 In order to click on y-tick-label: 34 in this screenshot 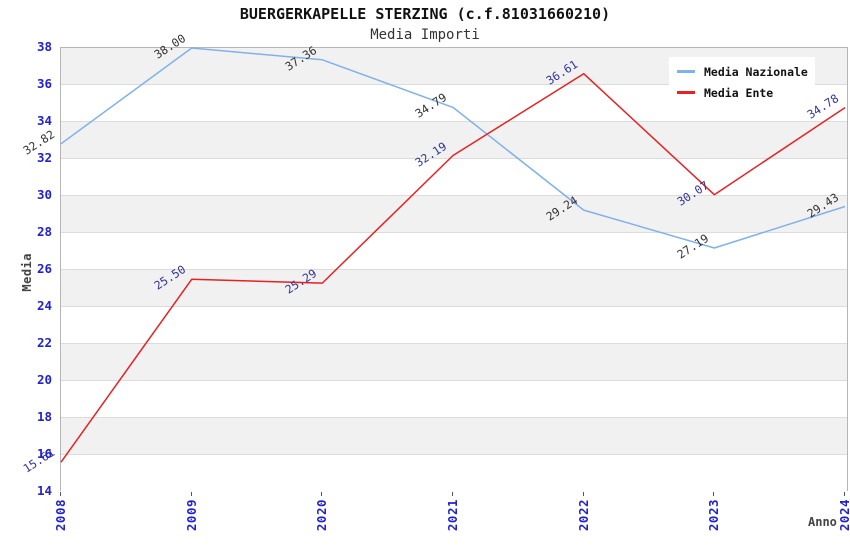, I will do `click(44, 120)`.